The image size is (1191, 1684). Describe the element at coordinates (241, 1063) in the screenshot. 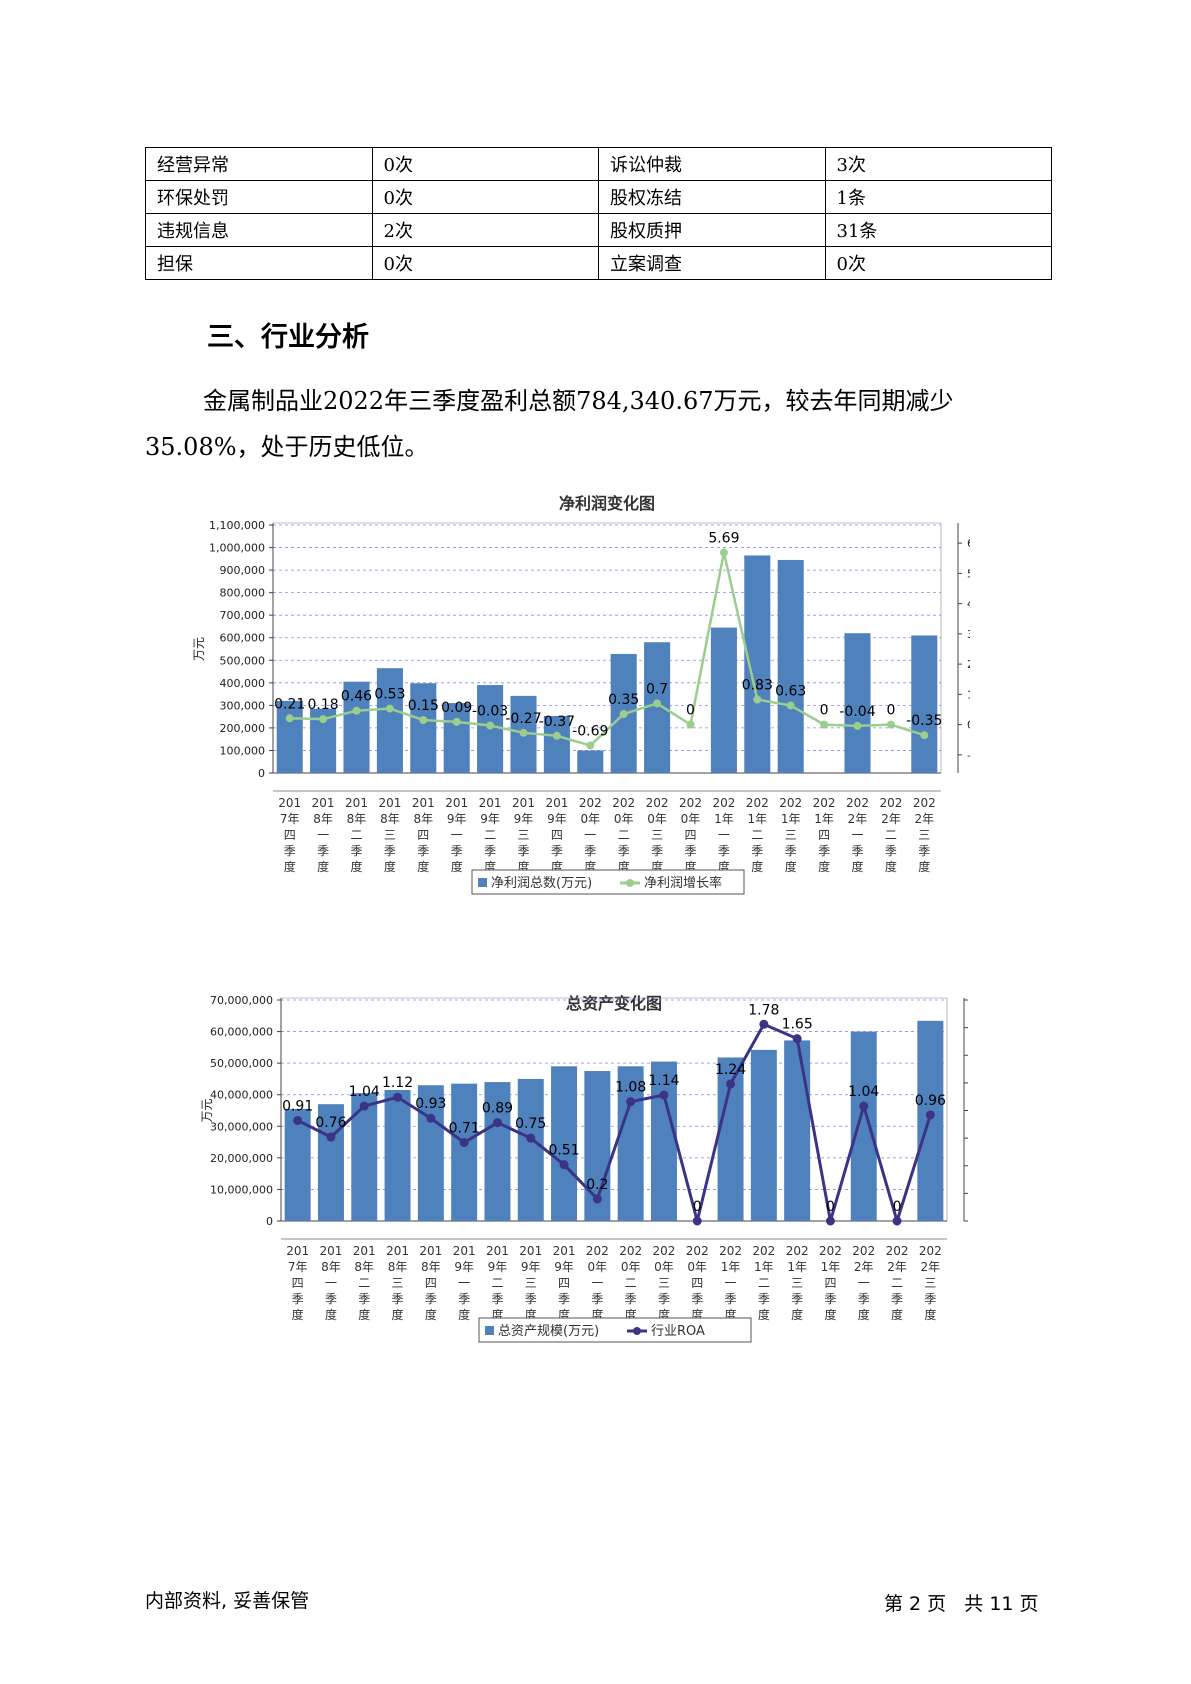

I see `y-tick-label: 50,000,000` at that location.